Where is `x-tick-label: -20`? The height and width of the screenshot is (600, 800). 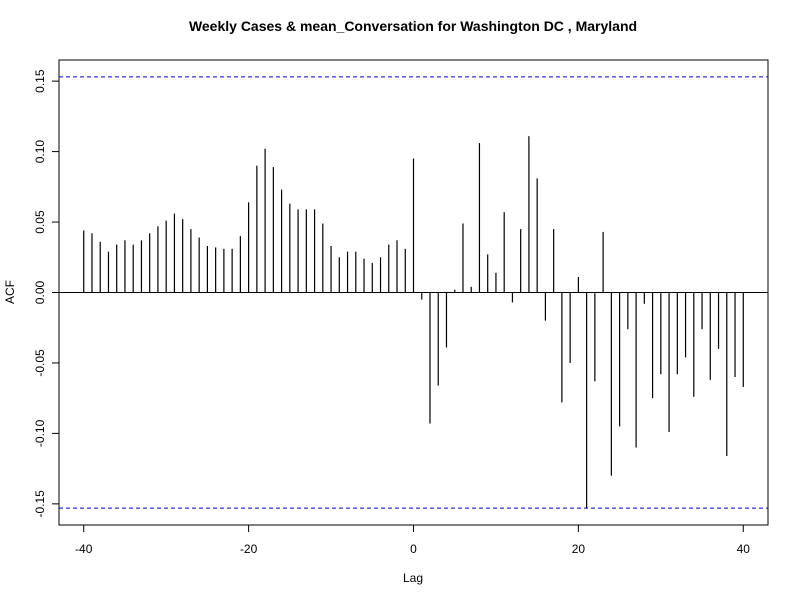
x-tick-label: -20 is located at coordinates (249, 549).